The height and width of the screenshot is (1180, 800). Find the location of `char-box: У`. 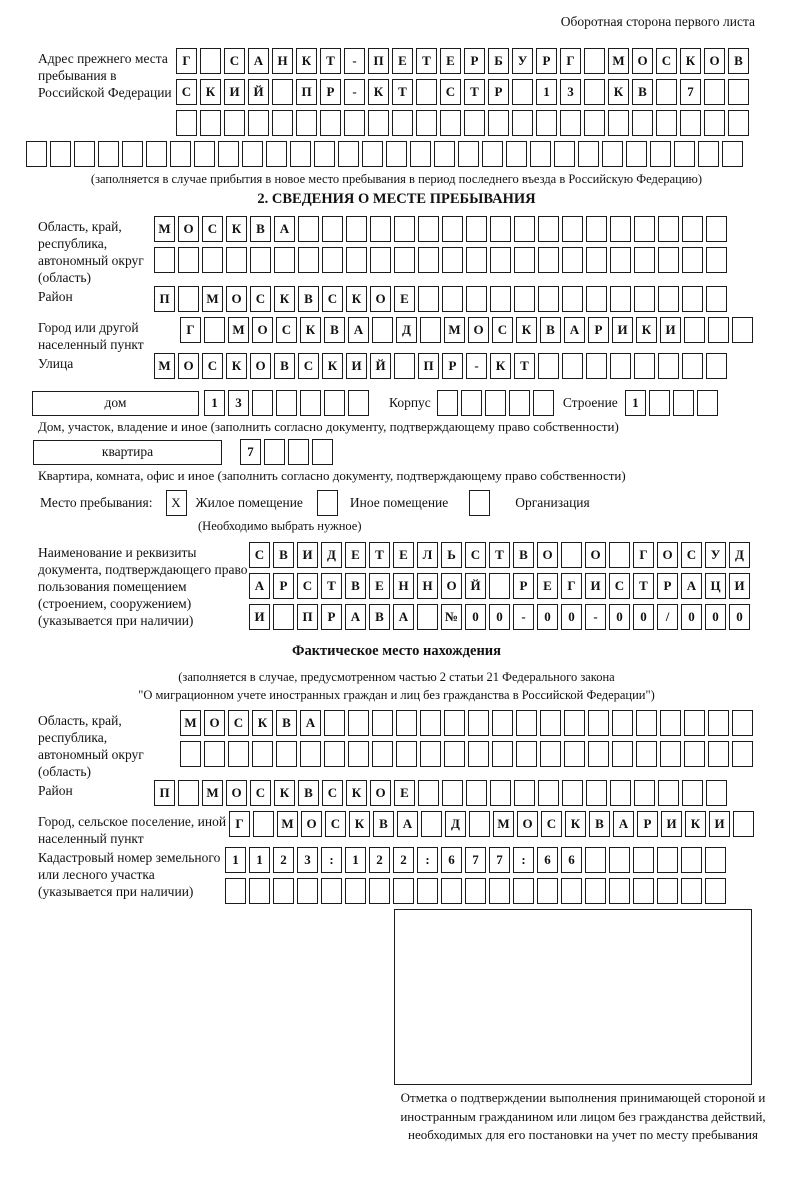

char-box: У is located at coordinates (715, 555).